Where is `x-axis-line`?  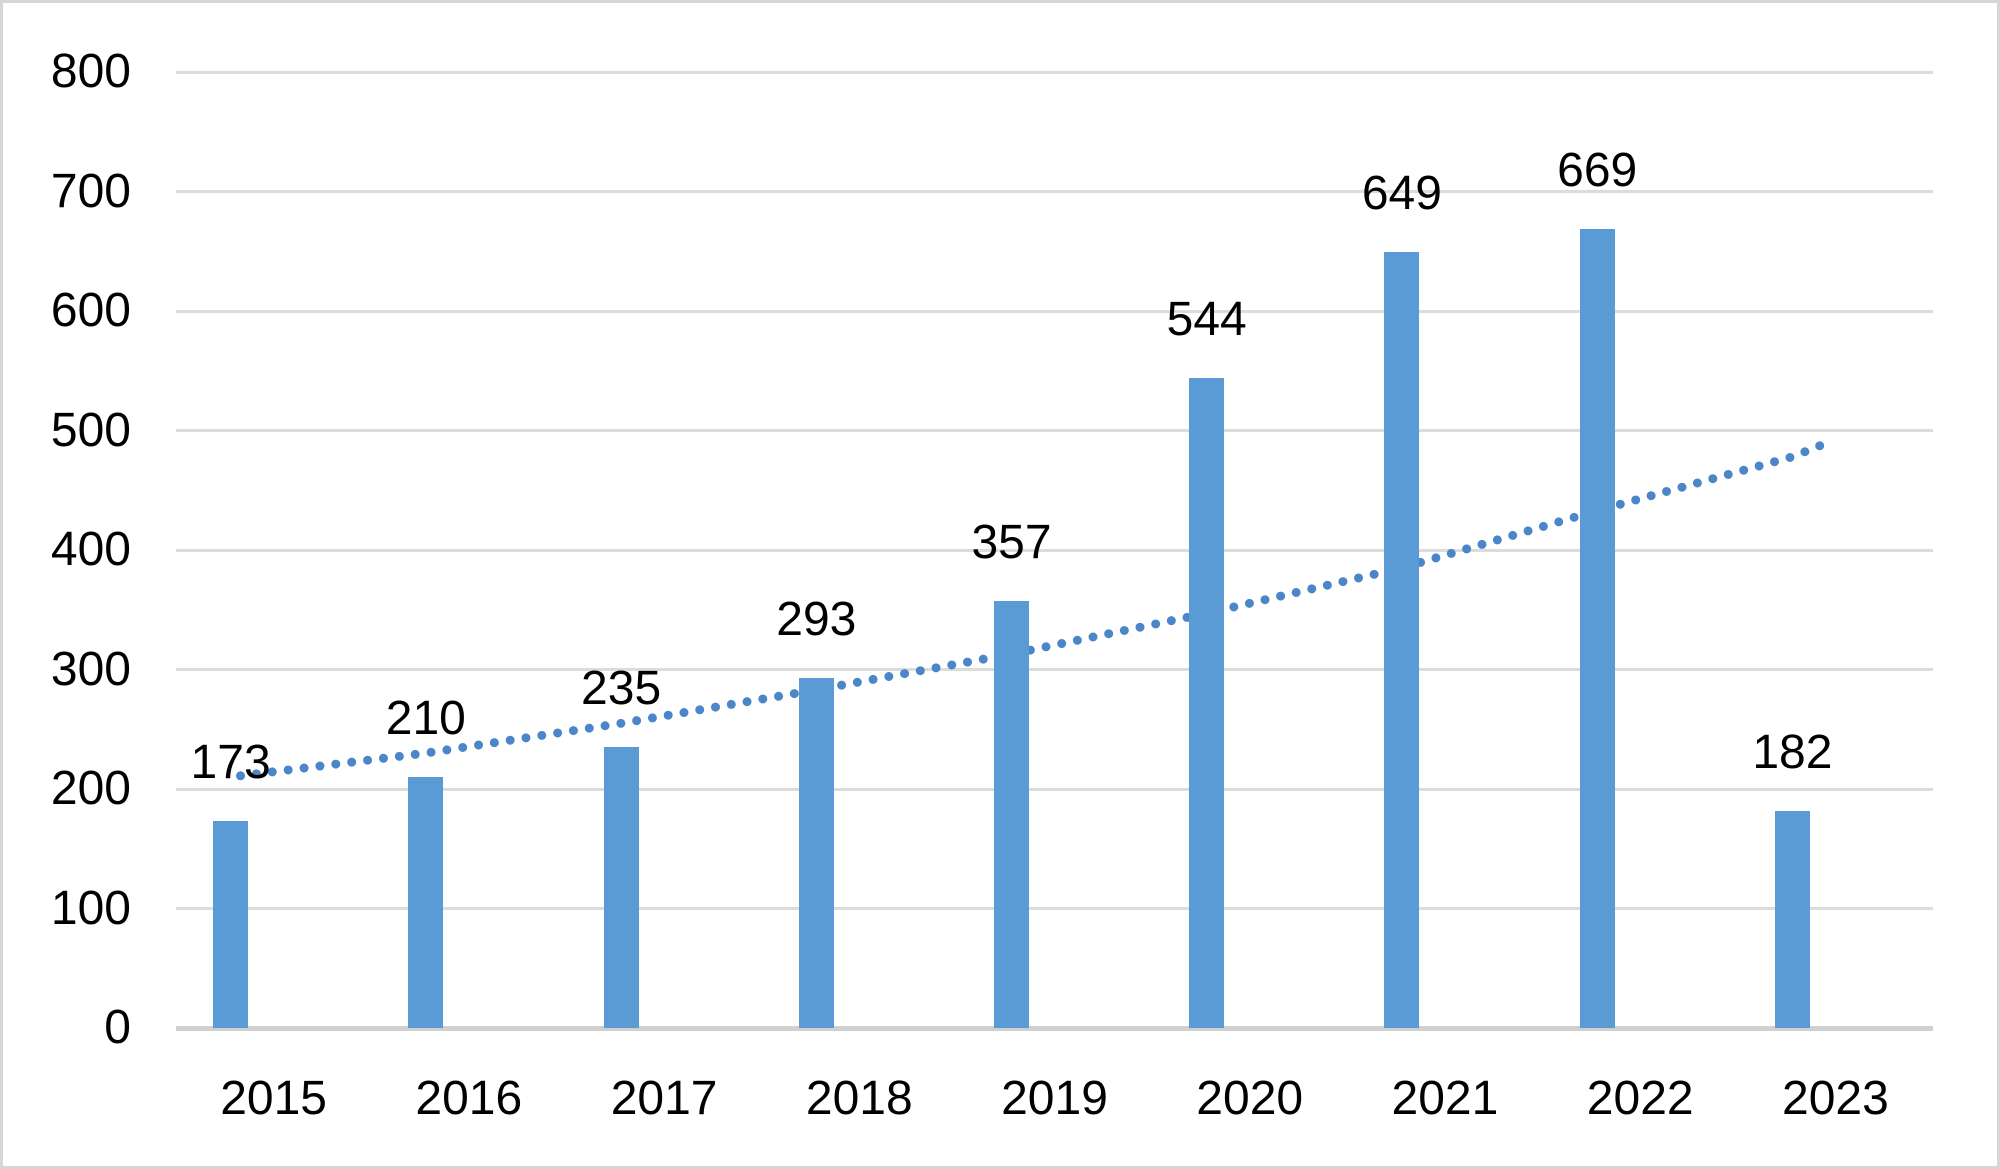
x-axis-line is located at coordinates (1054, 1028).